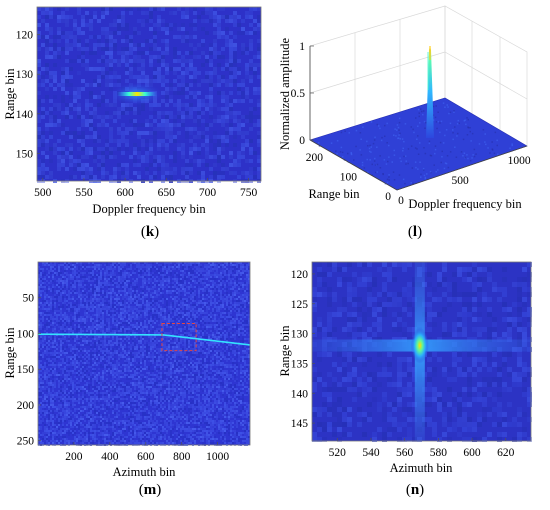 This screenshot has height=510, width=550. Describe the element at coordinates (405, 453) in the screenshot. I see `n-xtick-label: 560` at that location.